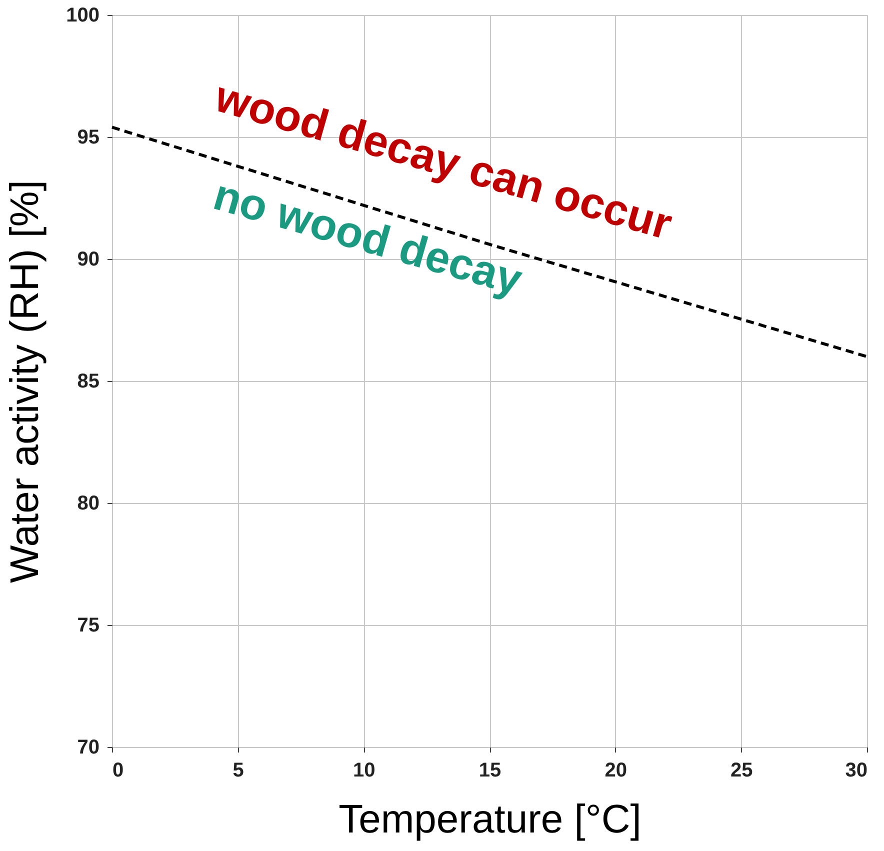 This screenshot has width=884, height=851. I want to click on y-axis-title: Water activity (RH) [%], so click(25, 381).